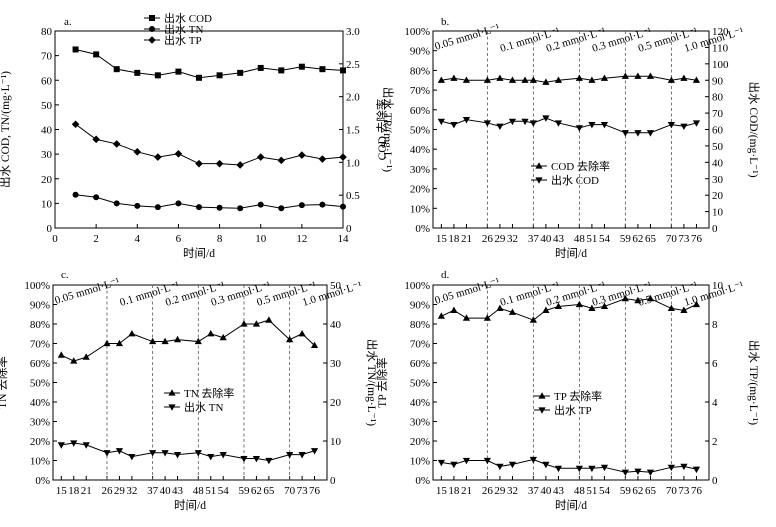  What do you see at coordinates (672, 239) in the screenshot?
I see `x-tick-label: 70` at bounding box center [672, 239].